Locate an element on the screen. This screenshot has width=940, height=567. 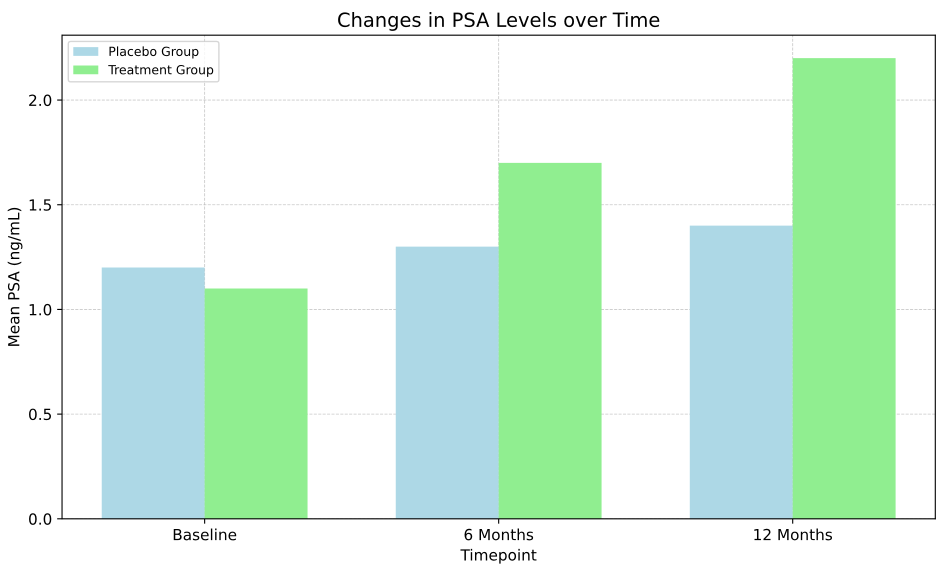
y-tick-label: 1.0 is located at coordinates (41, 310).